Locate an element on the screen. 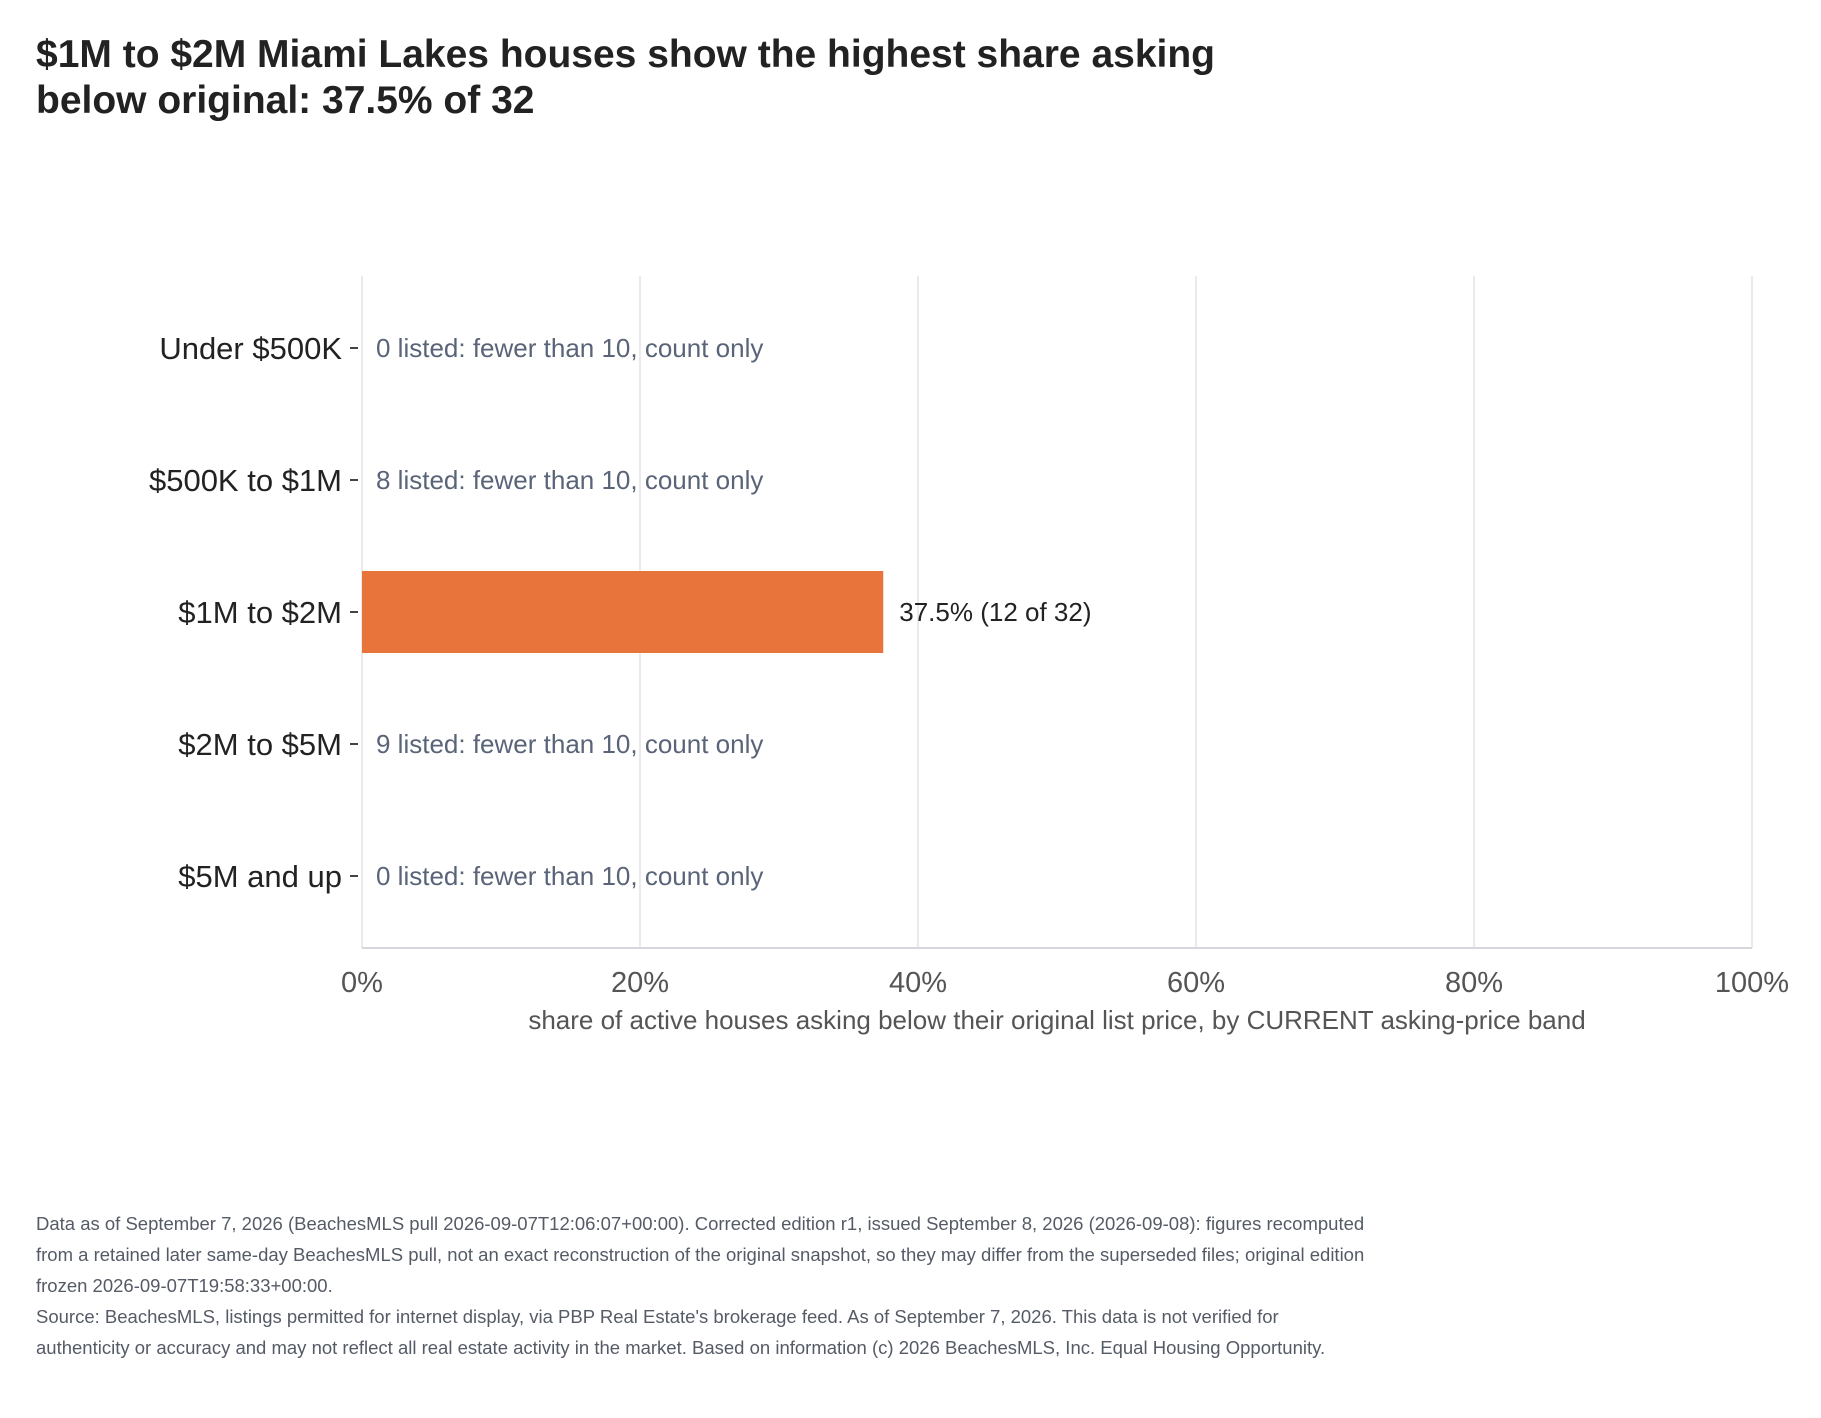 Image resolution: width=1821 pixels, height=1418 pixels. y-tick-label: $500K to $1M is located at coordinates (245, 480).